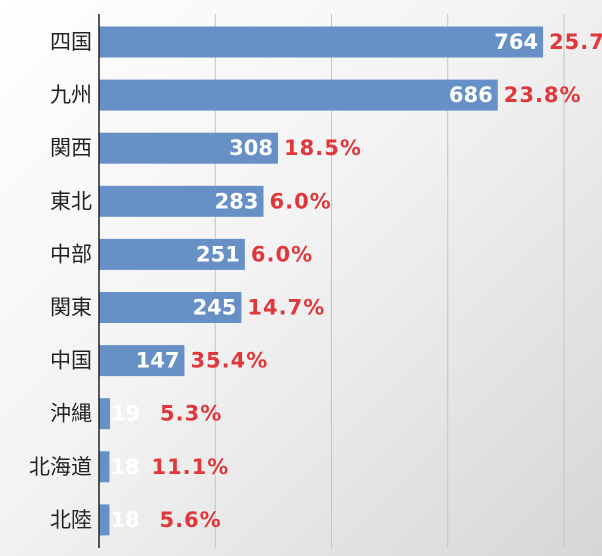  What do you see at coordinates (71, 361) in the screenshot?
I see `category-label: 中国` at bounding box center [71, 361].